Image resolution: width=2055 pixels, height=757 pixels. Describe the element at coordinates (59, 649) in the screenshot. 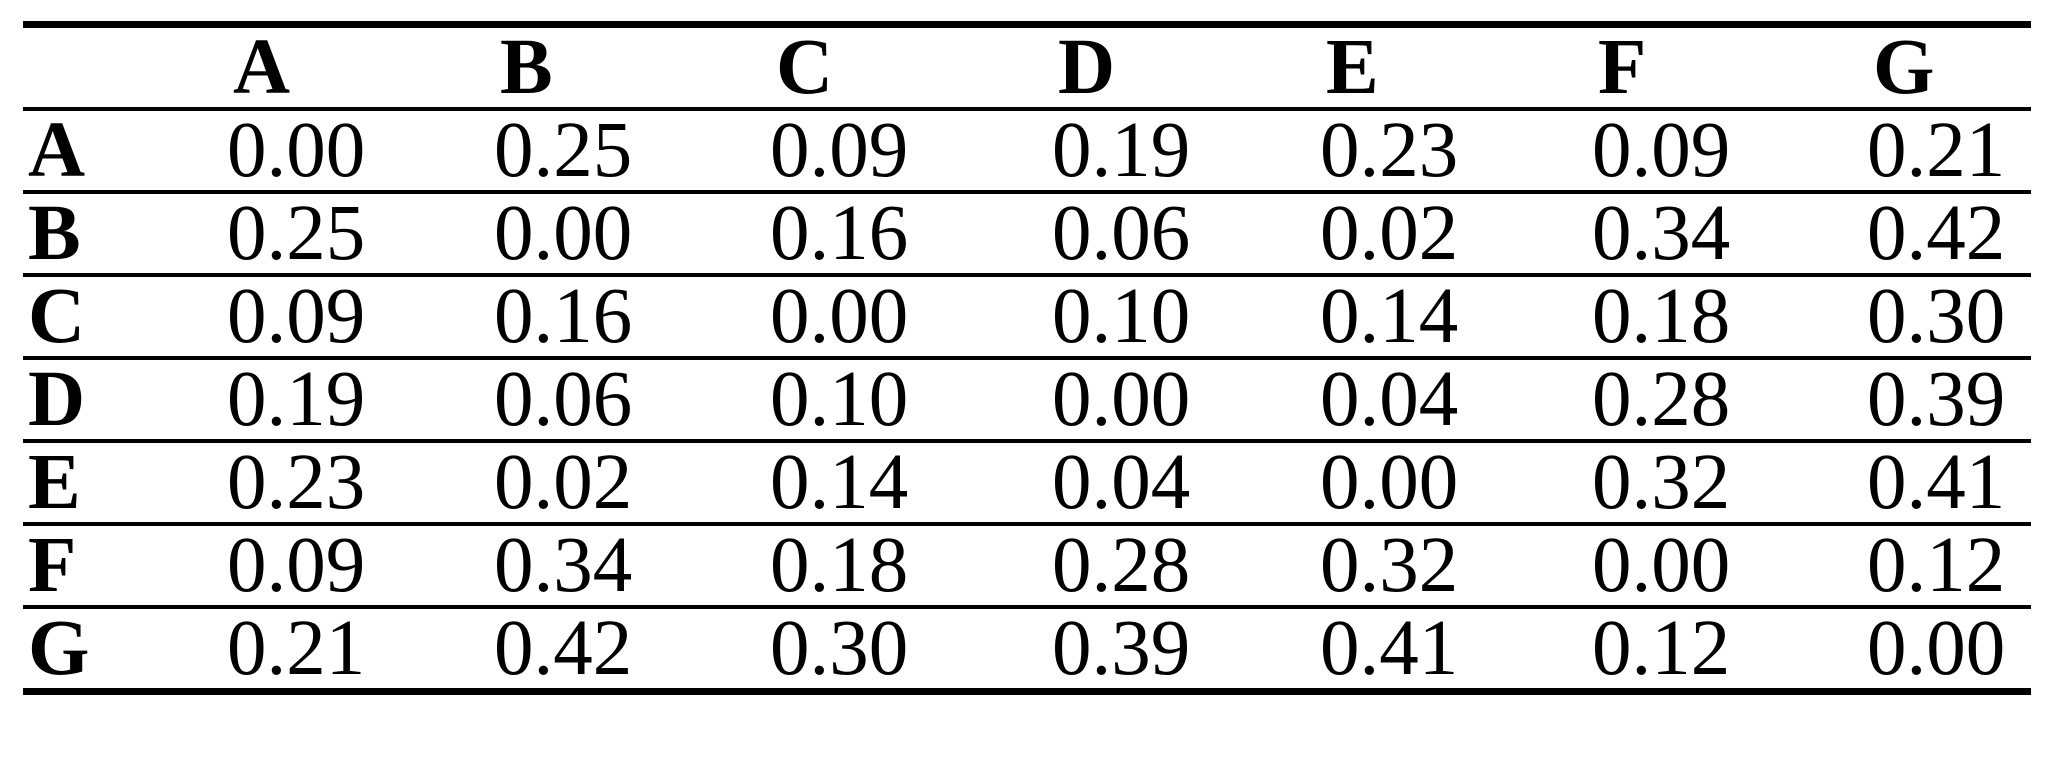

I see `row-header: G` at that location.